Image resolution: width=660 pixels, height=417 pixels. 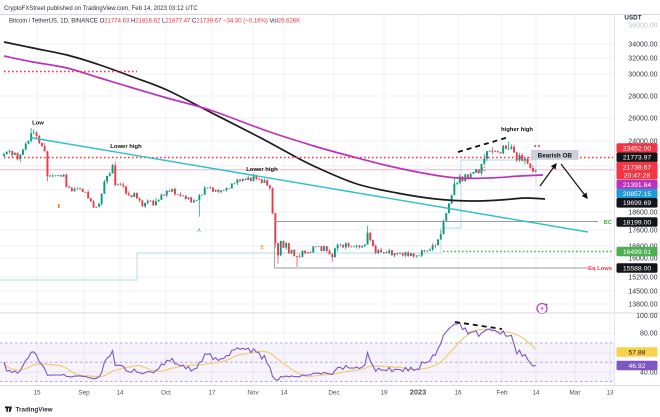 What do you see at coordinates (642, 96) in the screenshot?
I see `svg-text: 28000.00` at bounding box center [642, 96].